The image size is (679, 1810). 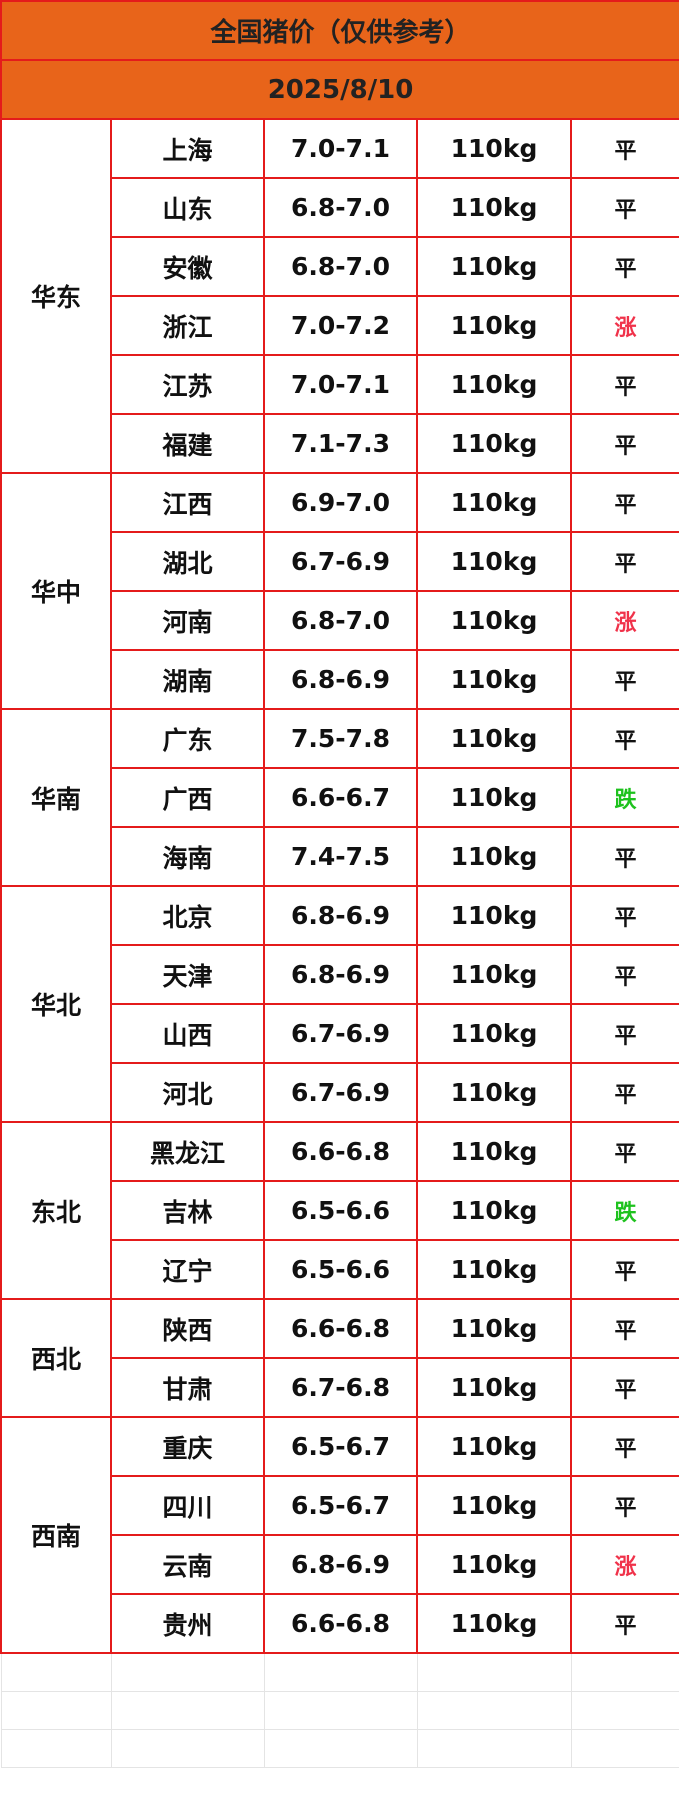 I want to click on price-range: 6.6-6.7, so click(x=340, y=797).